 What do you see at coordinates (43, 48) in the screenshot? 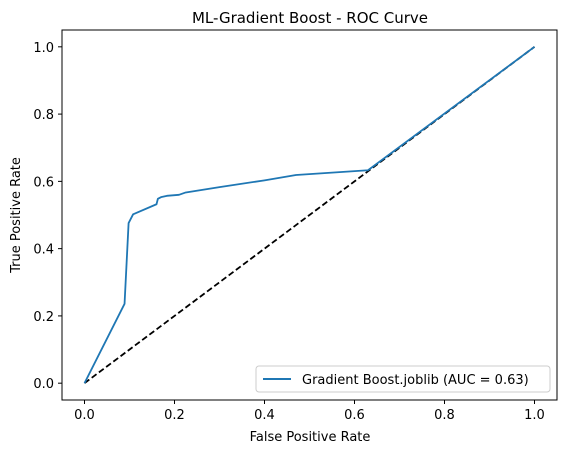
I see `y-tick-label: 1.0` at bounding box center [43, 48].